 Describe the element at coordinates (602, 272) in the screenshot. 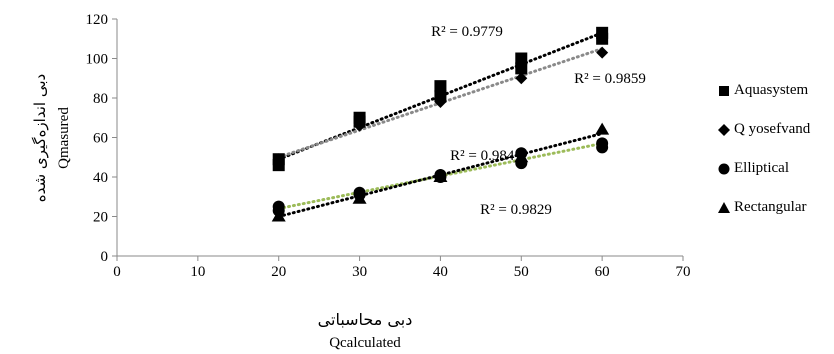

I see `x-tick-label: 60` at that location.